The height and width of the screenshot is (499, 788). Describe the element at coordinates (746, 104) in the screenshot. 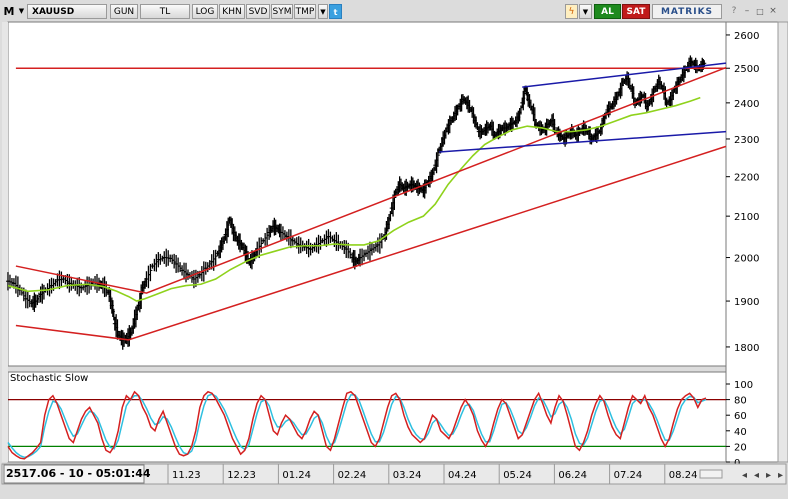

I see `price-axis-label: 2400` at that location.